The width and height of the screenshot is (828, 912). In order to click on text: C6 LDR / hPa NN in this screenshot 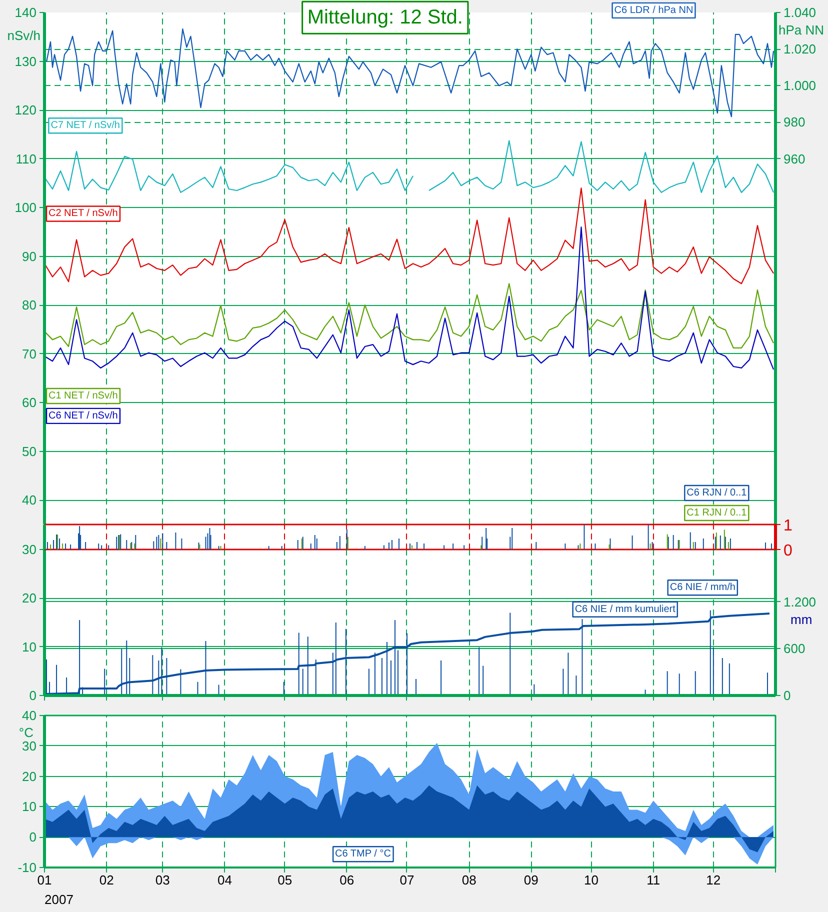, I will do `click(654, 10)`.